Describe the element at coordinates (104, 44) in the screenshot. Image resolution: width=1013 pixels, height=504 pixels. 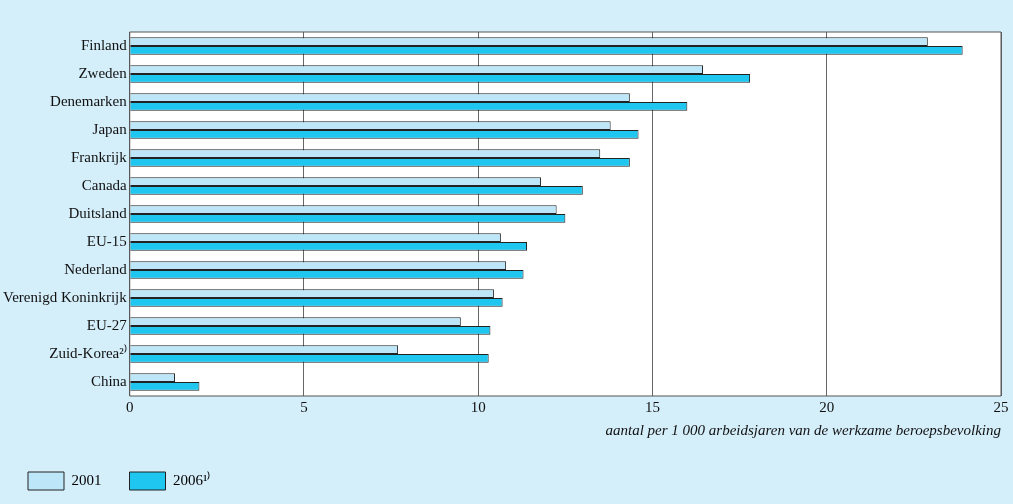
I see `y-tick-label: Finland` at that location.